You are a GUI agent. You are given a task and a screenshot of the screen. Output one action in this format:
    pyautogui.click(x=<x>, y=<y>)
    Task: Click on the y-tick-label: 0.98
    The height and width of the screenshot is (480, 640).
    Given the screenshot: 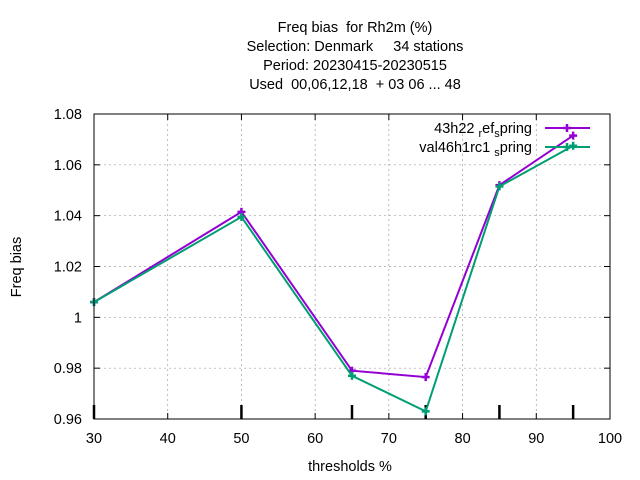 What is the action you would take?
    pyautogui.click(x=68, y=369)
    